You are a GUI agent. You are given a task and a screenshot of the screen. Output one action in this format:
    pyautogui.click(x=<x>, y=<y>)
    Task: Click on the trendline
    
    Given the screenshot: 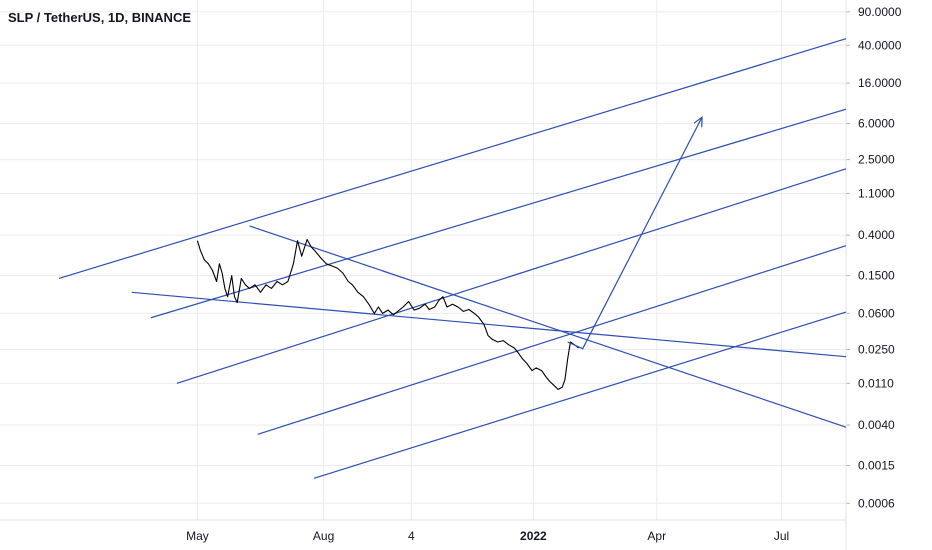 What is the action you would take?
    pyautogui.click(x=489, y=324)
    